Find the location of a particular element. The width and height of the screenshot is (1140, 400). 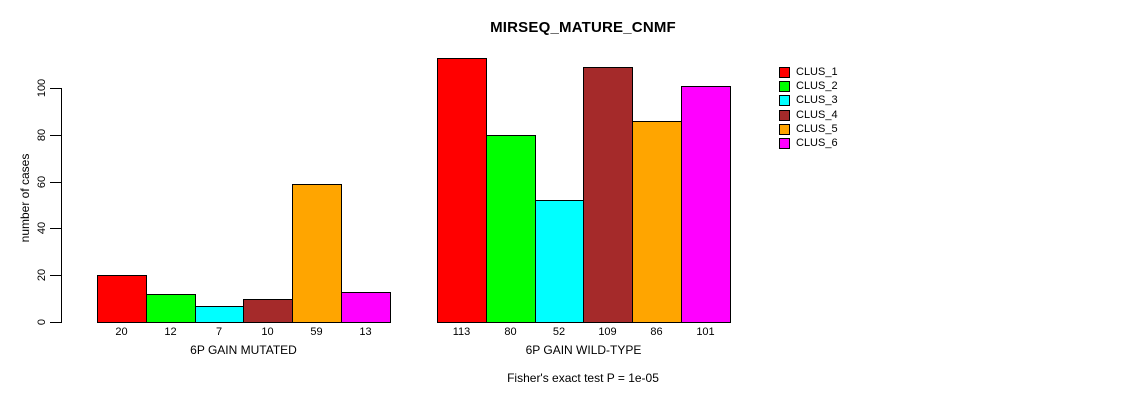

legend-row: CLUS_4 is located at coordinates (808, 115).